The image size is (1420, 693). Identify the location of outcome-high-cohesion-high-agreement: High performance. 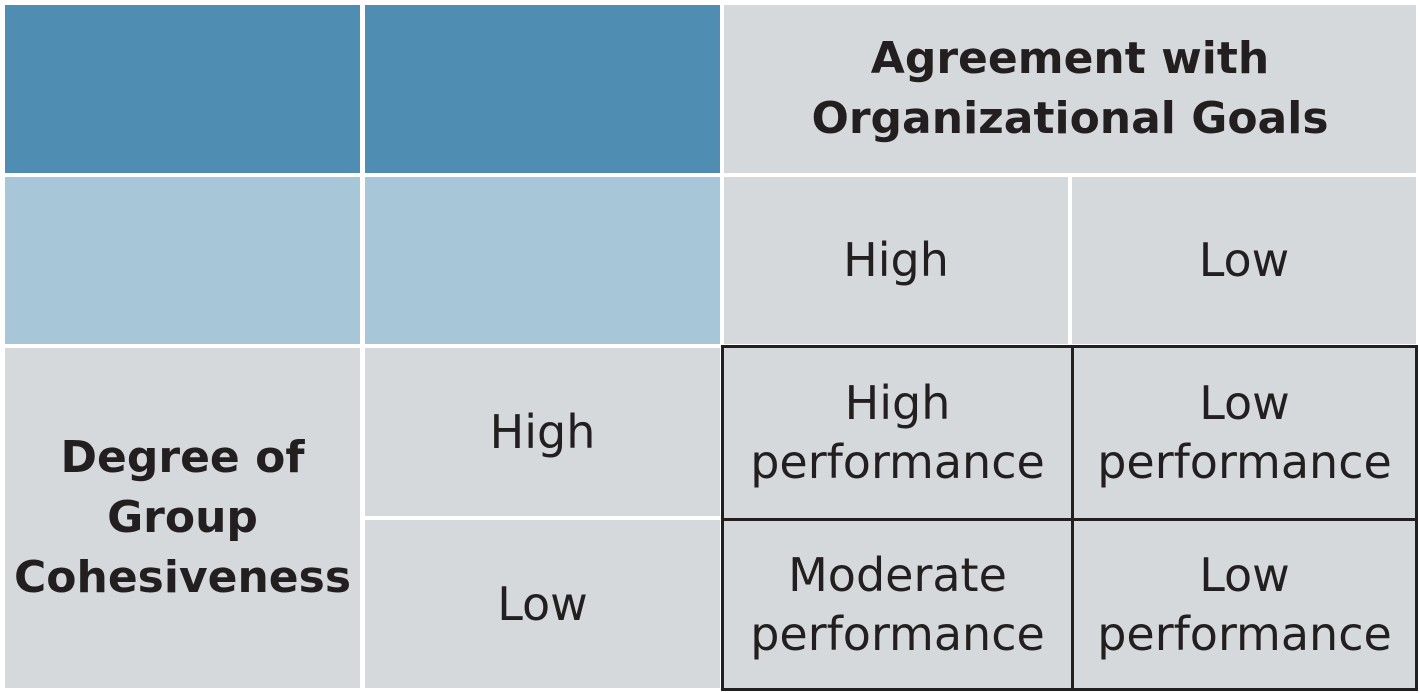
(897, 433).